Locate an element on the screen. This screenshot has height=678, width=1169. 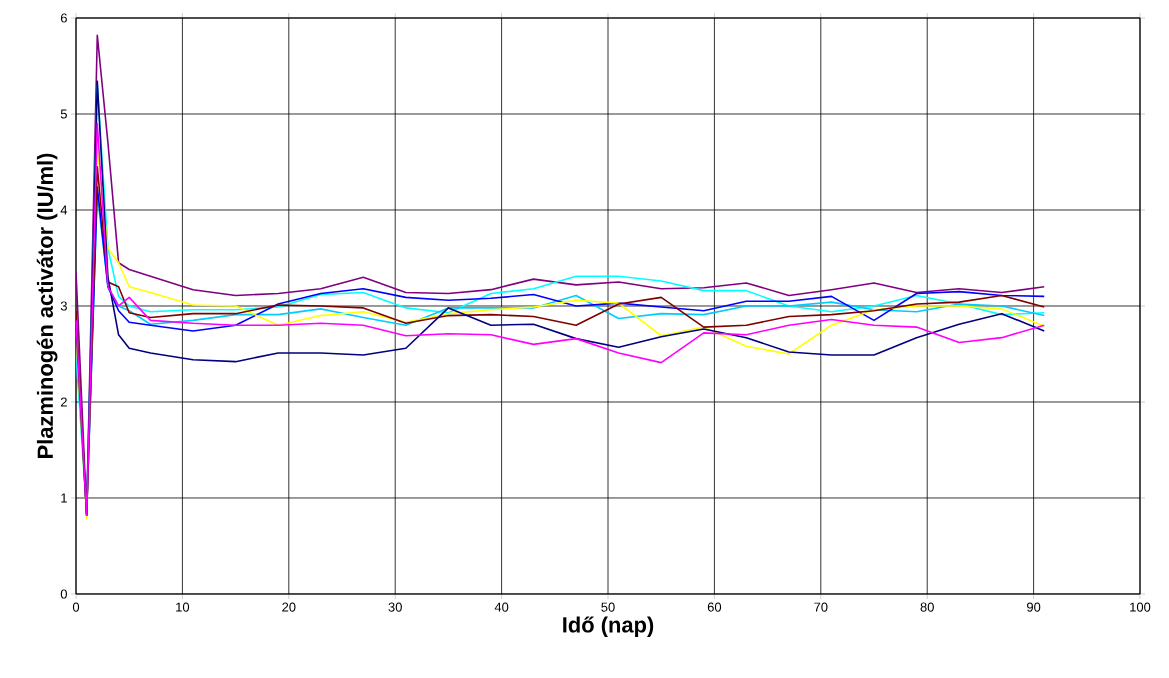
y-tick-label: 0 is located at coordinates (63, 594).